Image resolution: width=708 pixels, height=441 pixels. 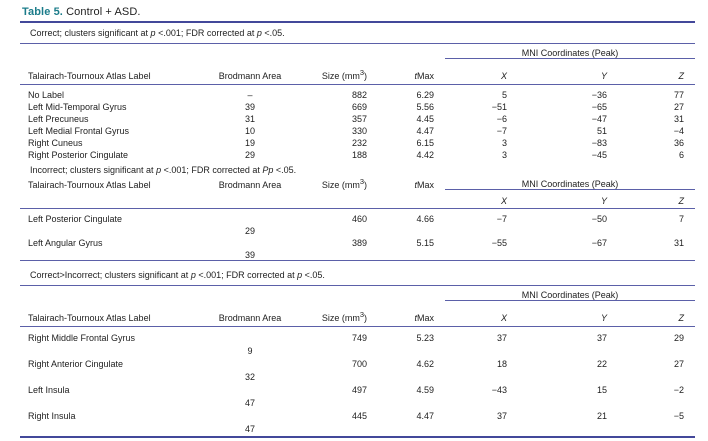 What do you see at coordinates (249, 119) in the screenshot?
I see `cell-brodmann: 31` at bounding box center [249, 119].